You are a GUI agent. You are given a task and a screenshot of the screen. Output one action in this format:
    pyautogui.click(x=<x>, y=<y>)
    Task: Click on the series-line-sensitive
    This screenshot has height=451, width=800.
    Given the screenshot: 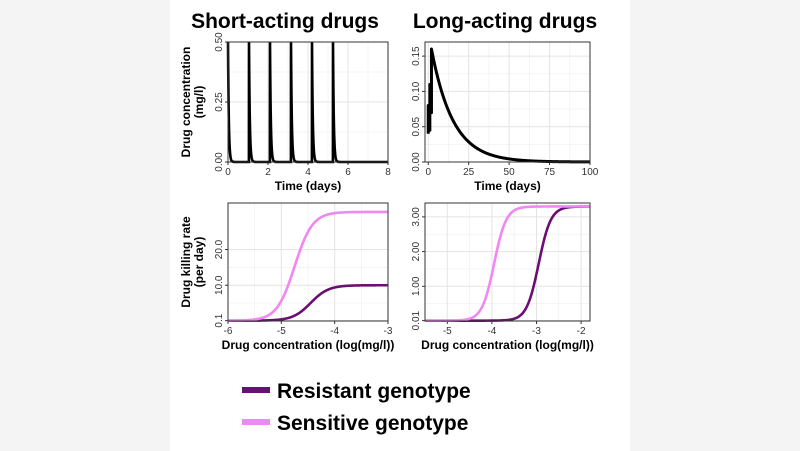 What is the action you would take?
    pyautogui.click(x=308, y=266)
    